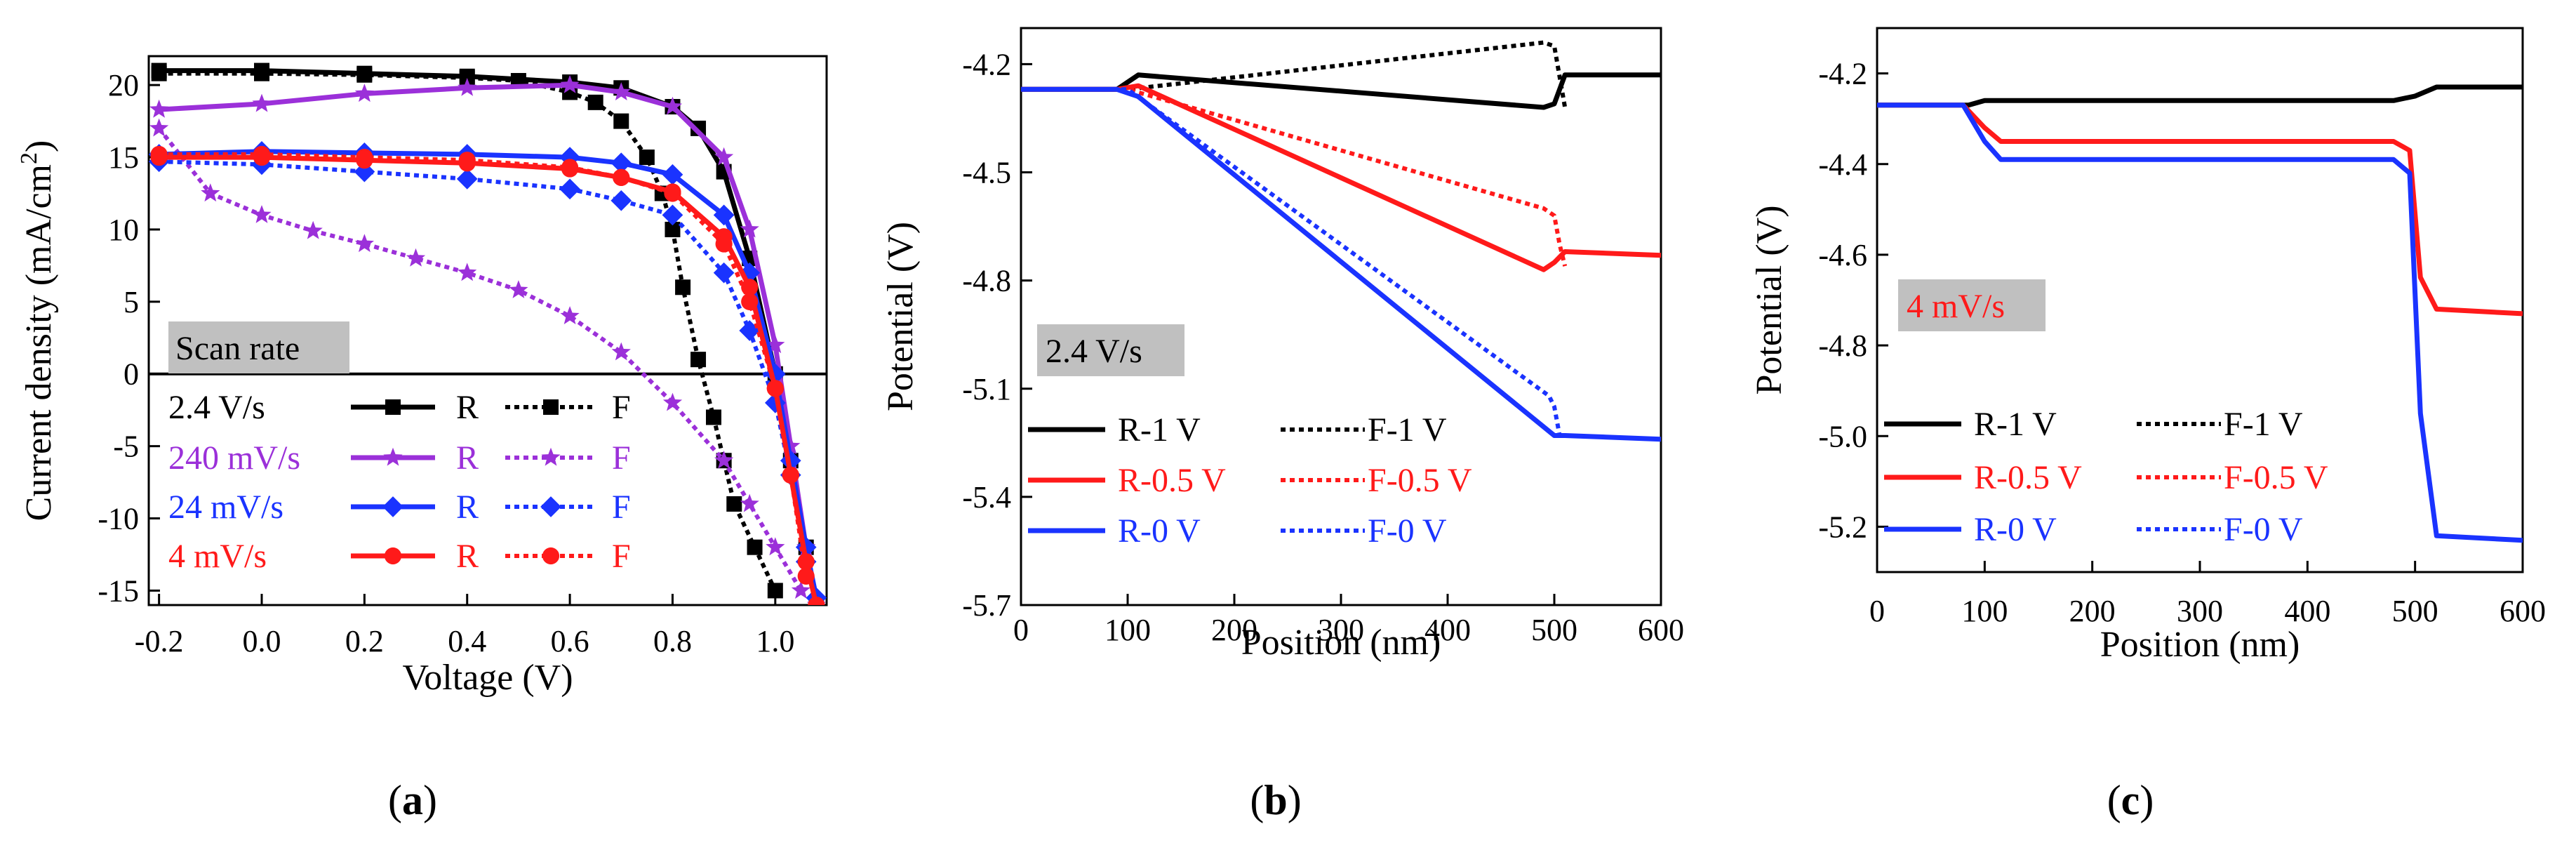 This screenshot has height=843, width=2576. I want to click on y-tick-label: 0, so click(131, 374).